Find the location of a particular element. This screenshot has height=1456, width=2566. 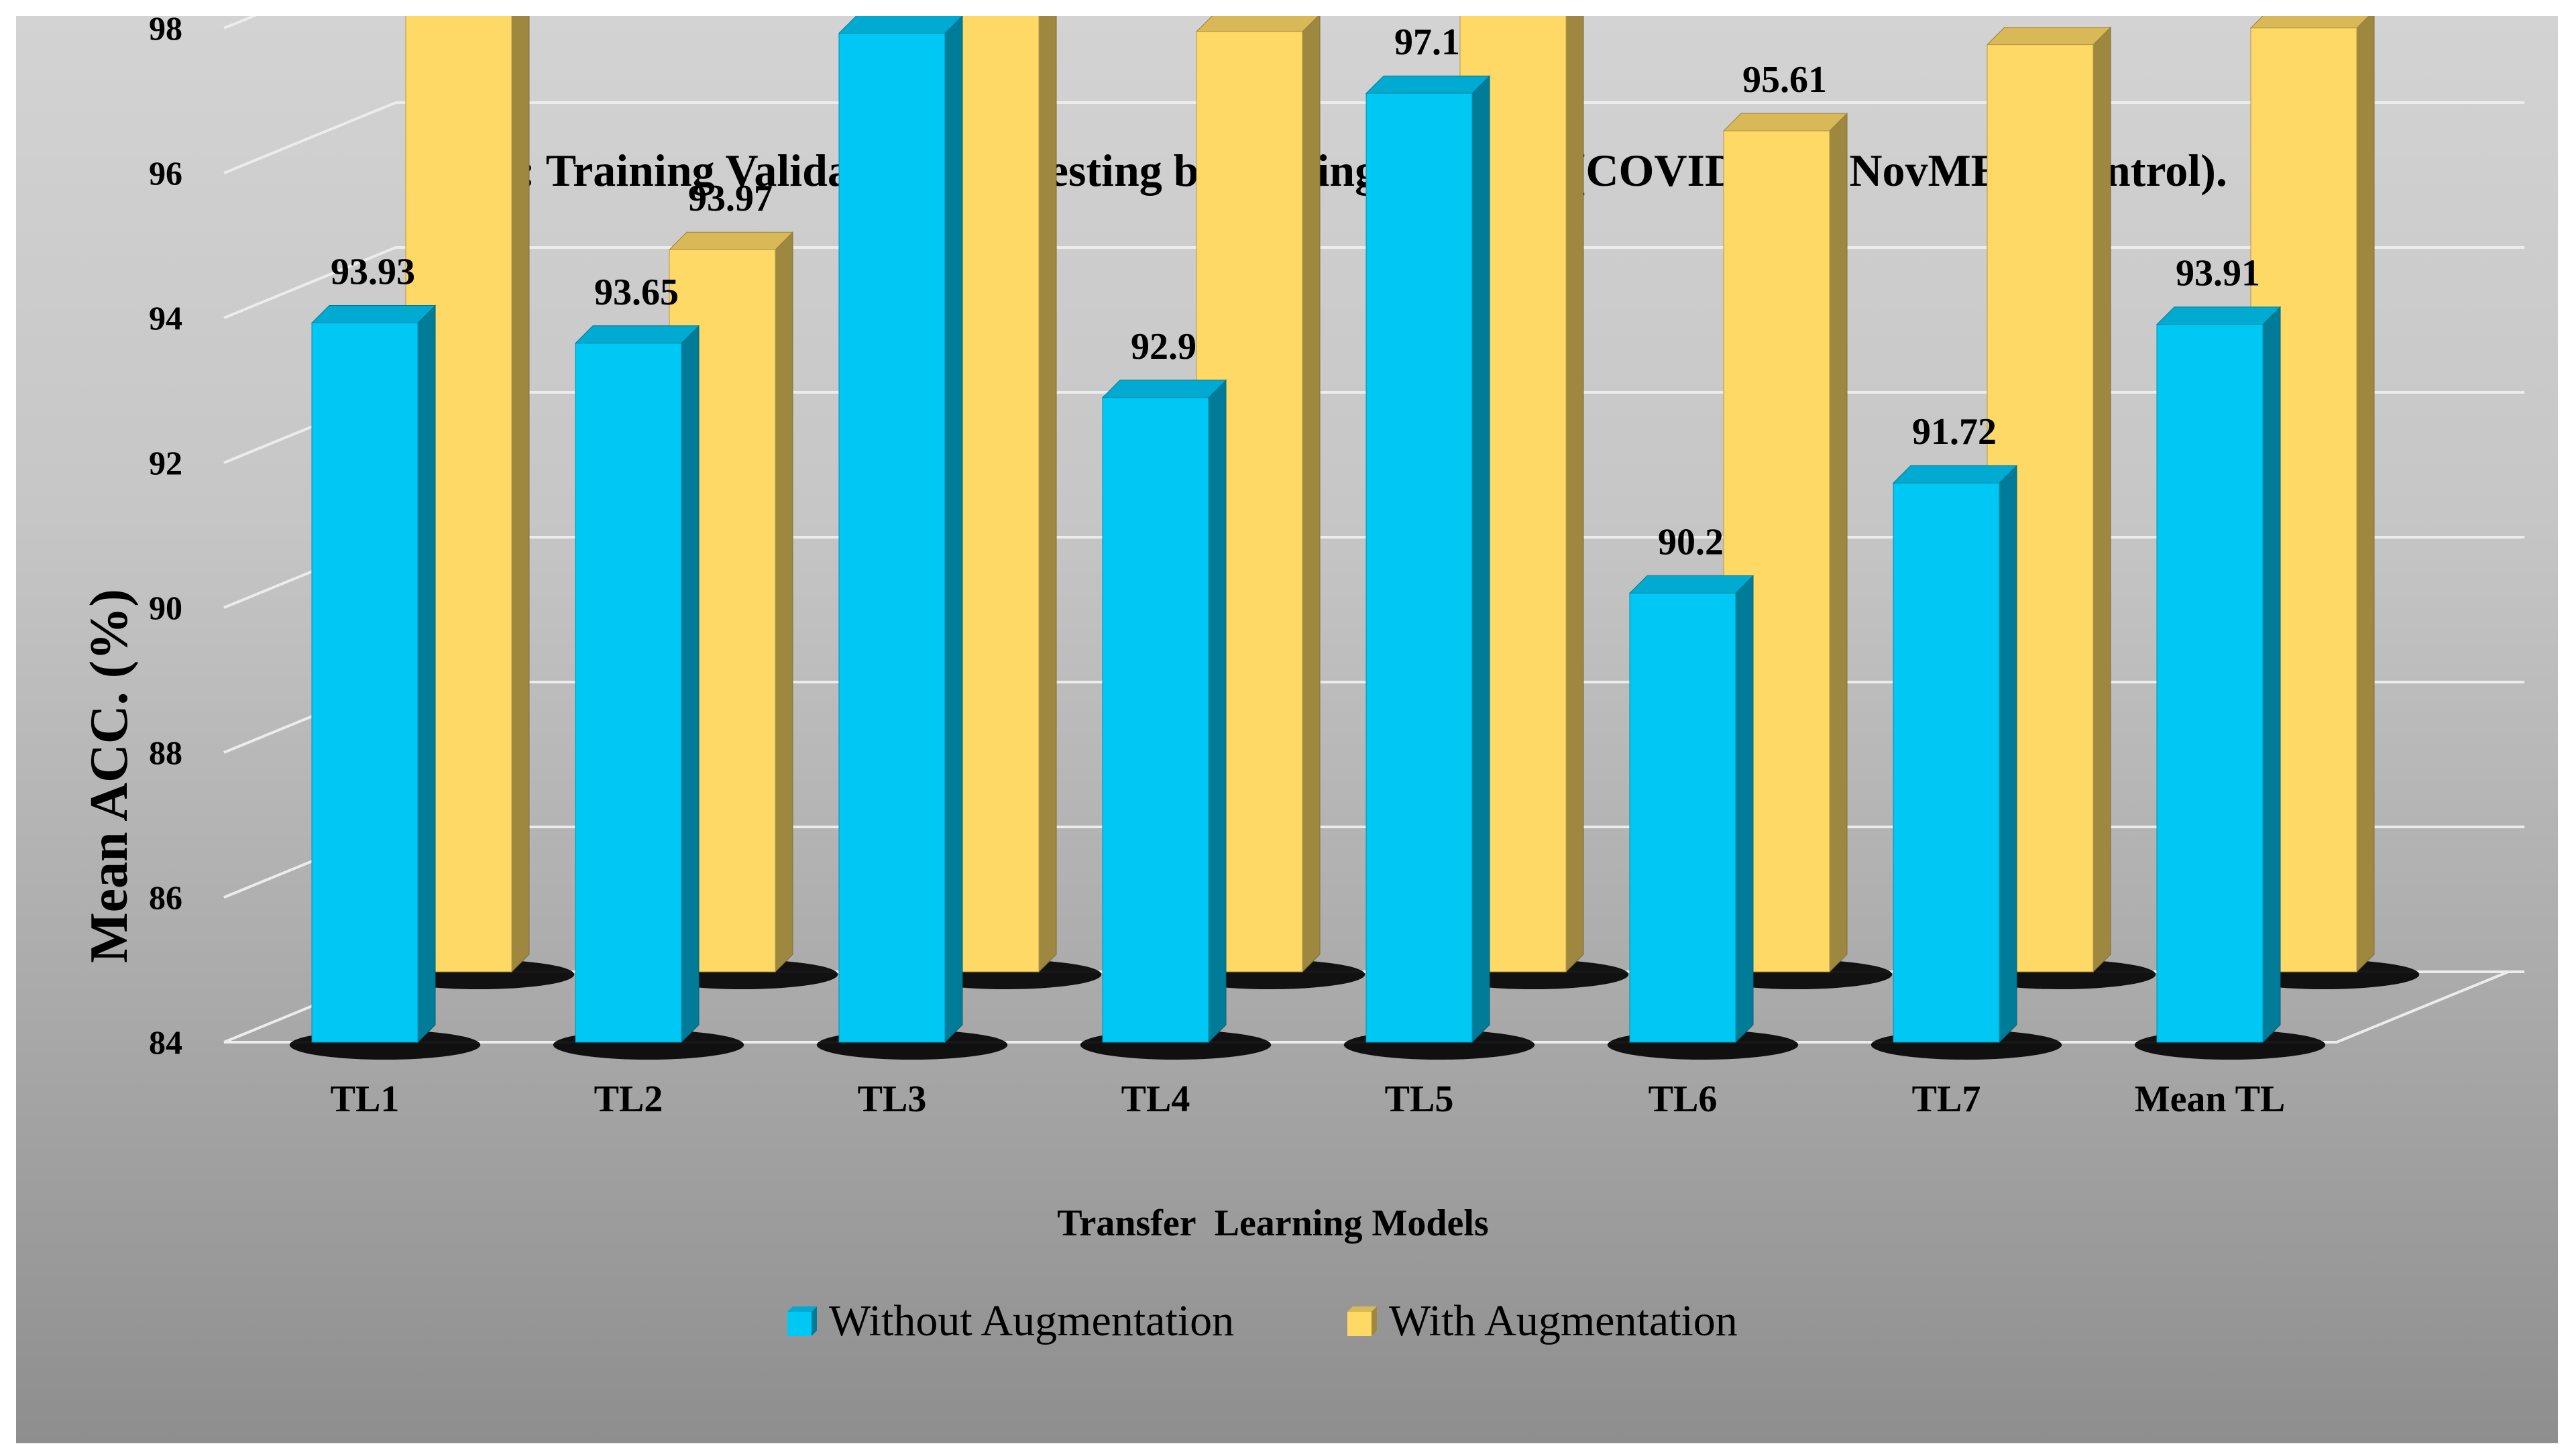

y-tick-label: 96 is located at coordinates (166, 173).